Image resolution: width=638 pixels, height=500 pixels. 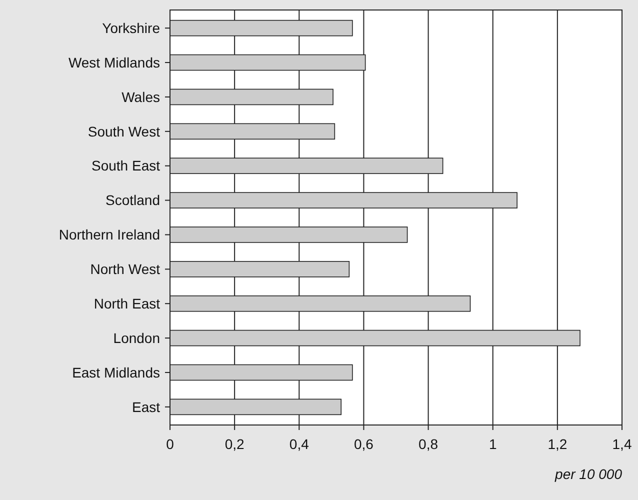 I want to click on x-tick-label: 1,4, so click(x=622, y=444).